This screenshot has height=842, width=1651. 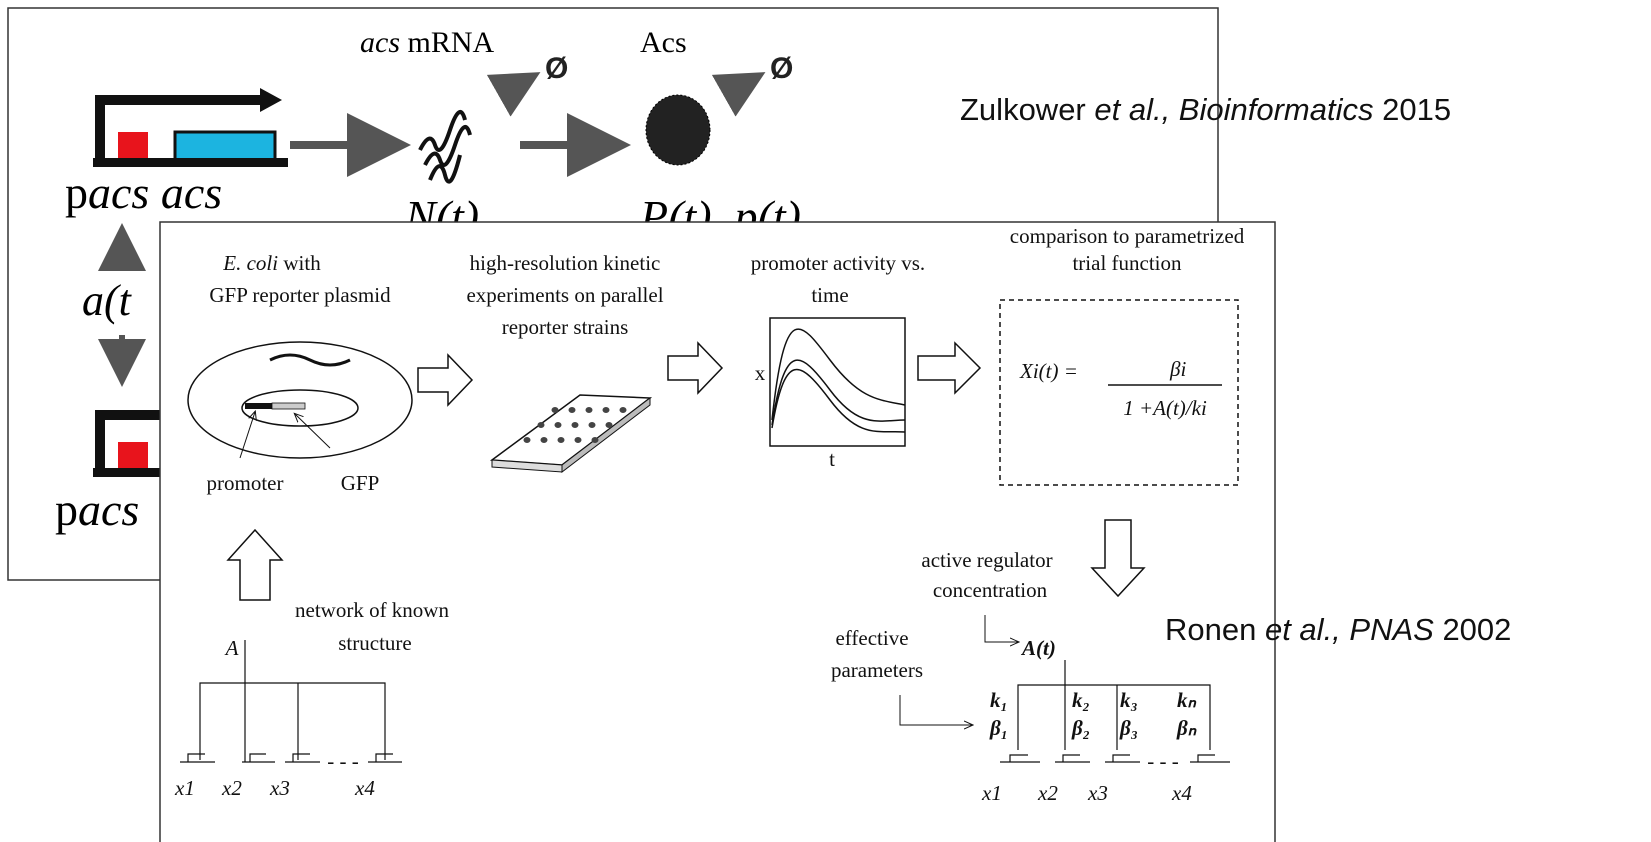 I want to click on beta-param: βₙ, so click(x=1186, y=728).